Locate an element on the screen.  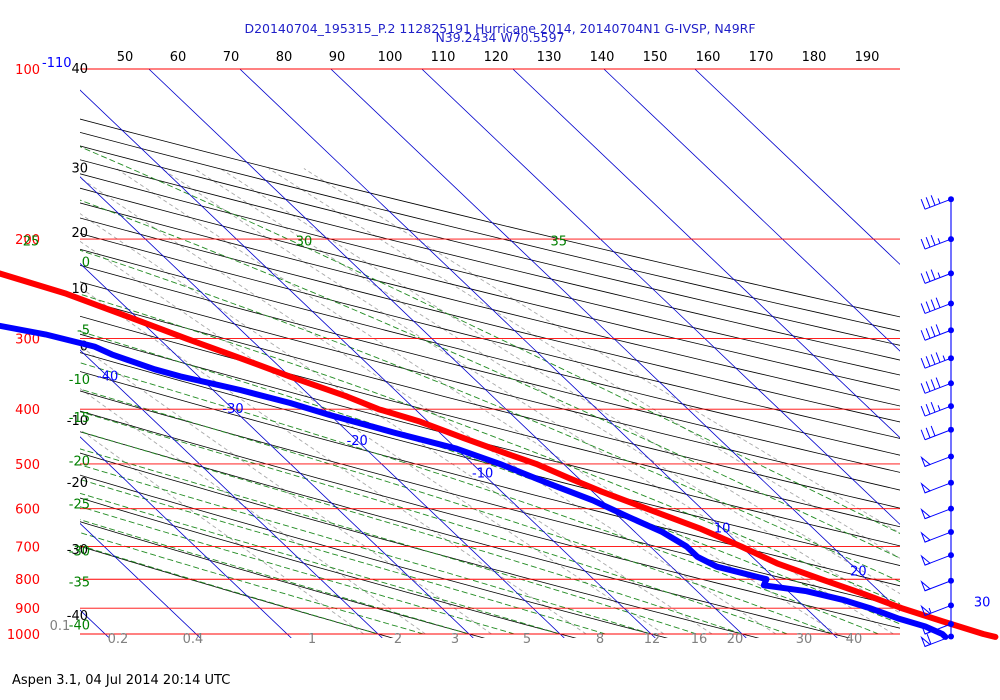
mixing-ratio-label: 5 is located at coordinates (527, 639).